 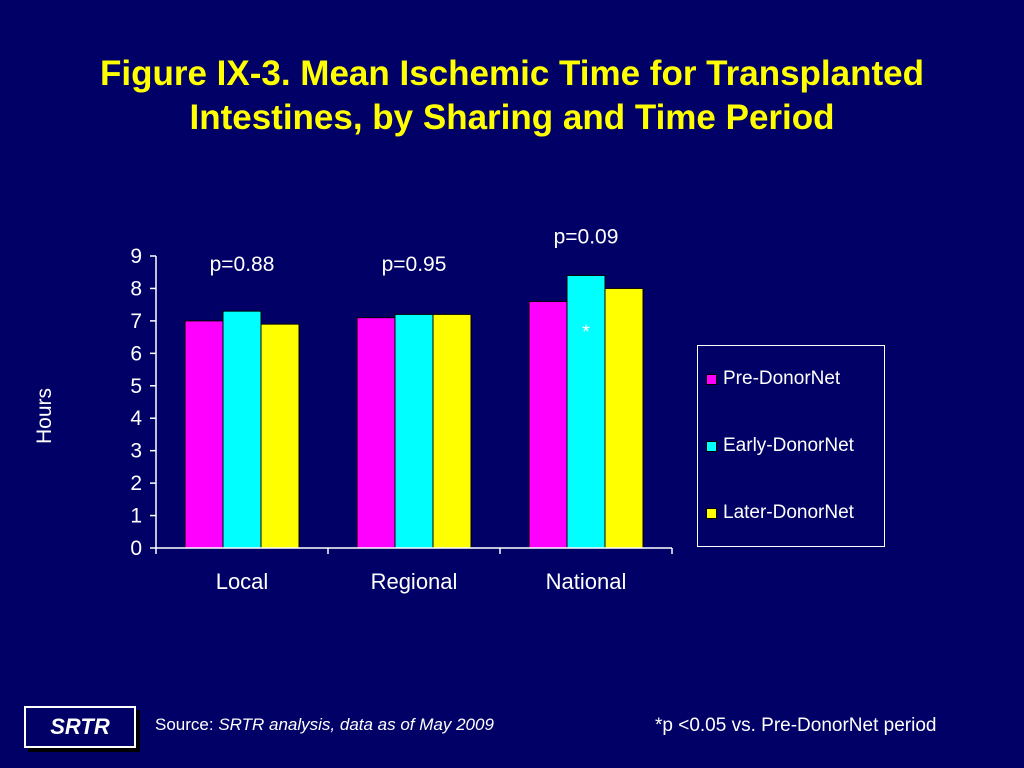 What do you see at coordinates (414, 431) in the screenshot?
I see `bar-regional-early-donornet` at bounding box center [414, 431].